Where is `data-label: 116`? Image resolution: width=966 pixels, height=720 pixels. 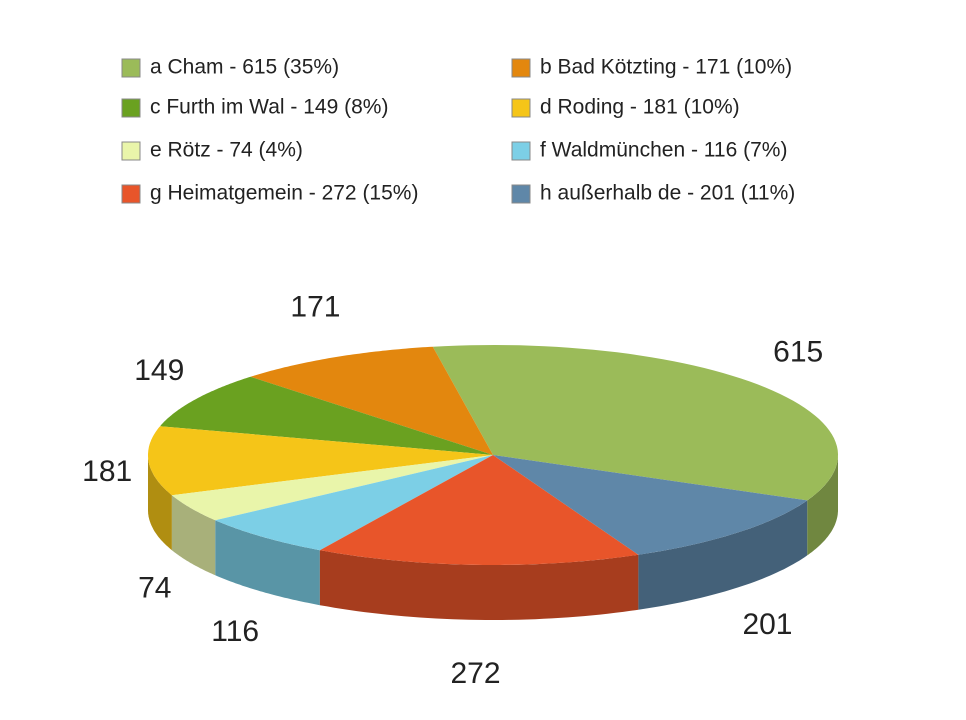
data-label: 116 is located at coordinates (235, 631).